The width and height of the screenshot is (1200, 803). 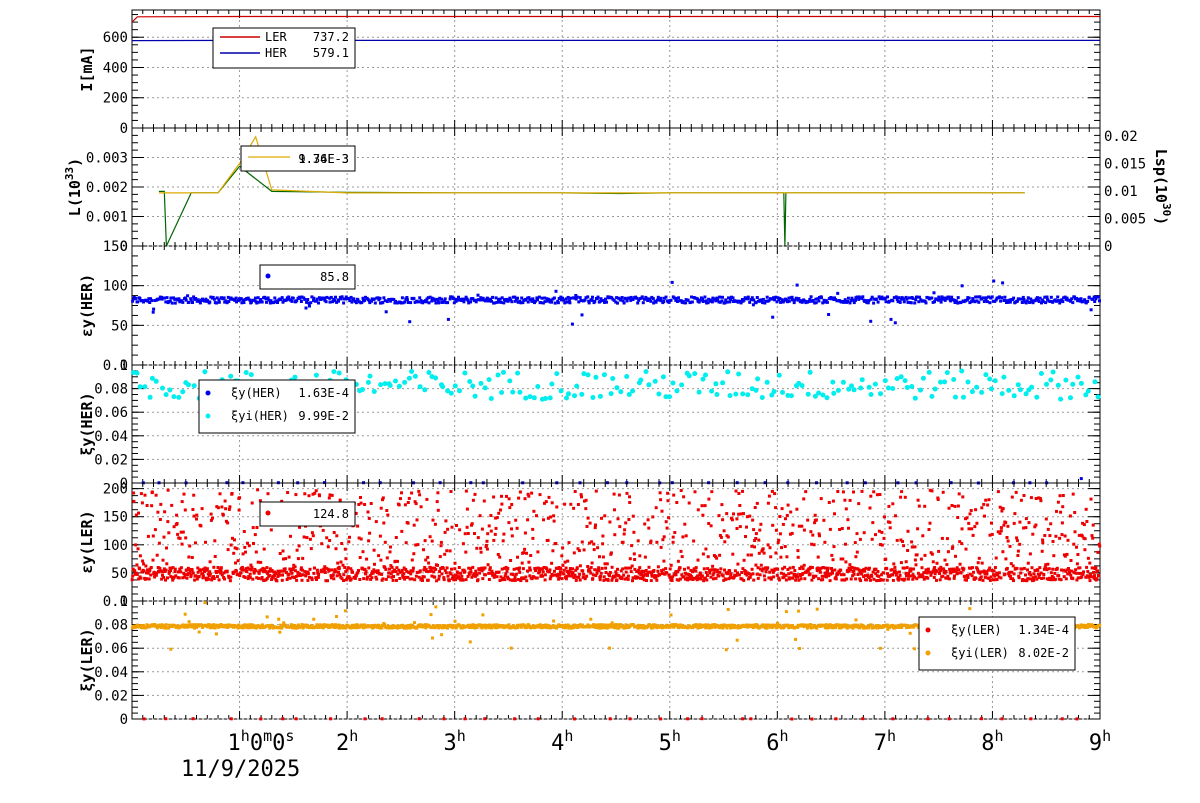 What do you see at coordinates (115, 247) in the screenshot?
I see `y-tick-label: 150` at bounding box center [115, 247].